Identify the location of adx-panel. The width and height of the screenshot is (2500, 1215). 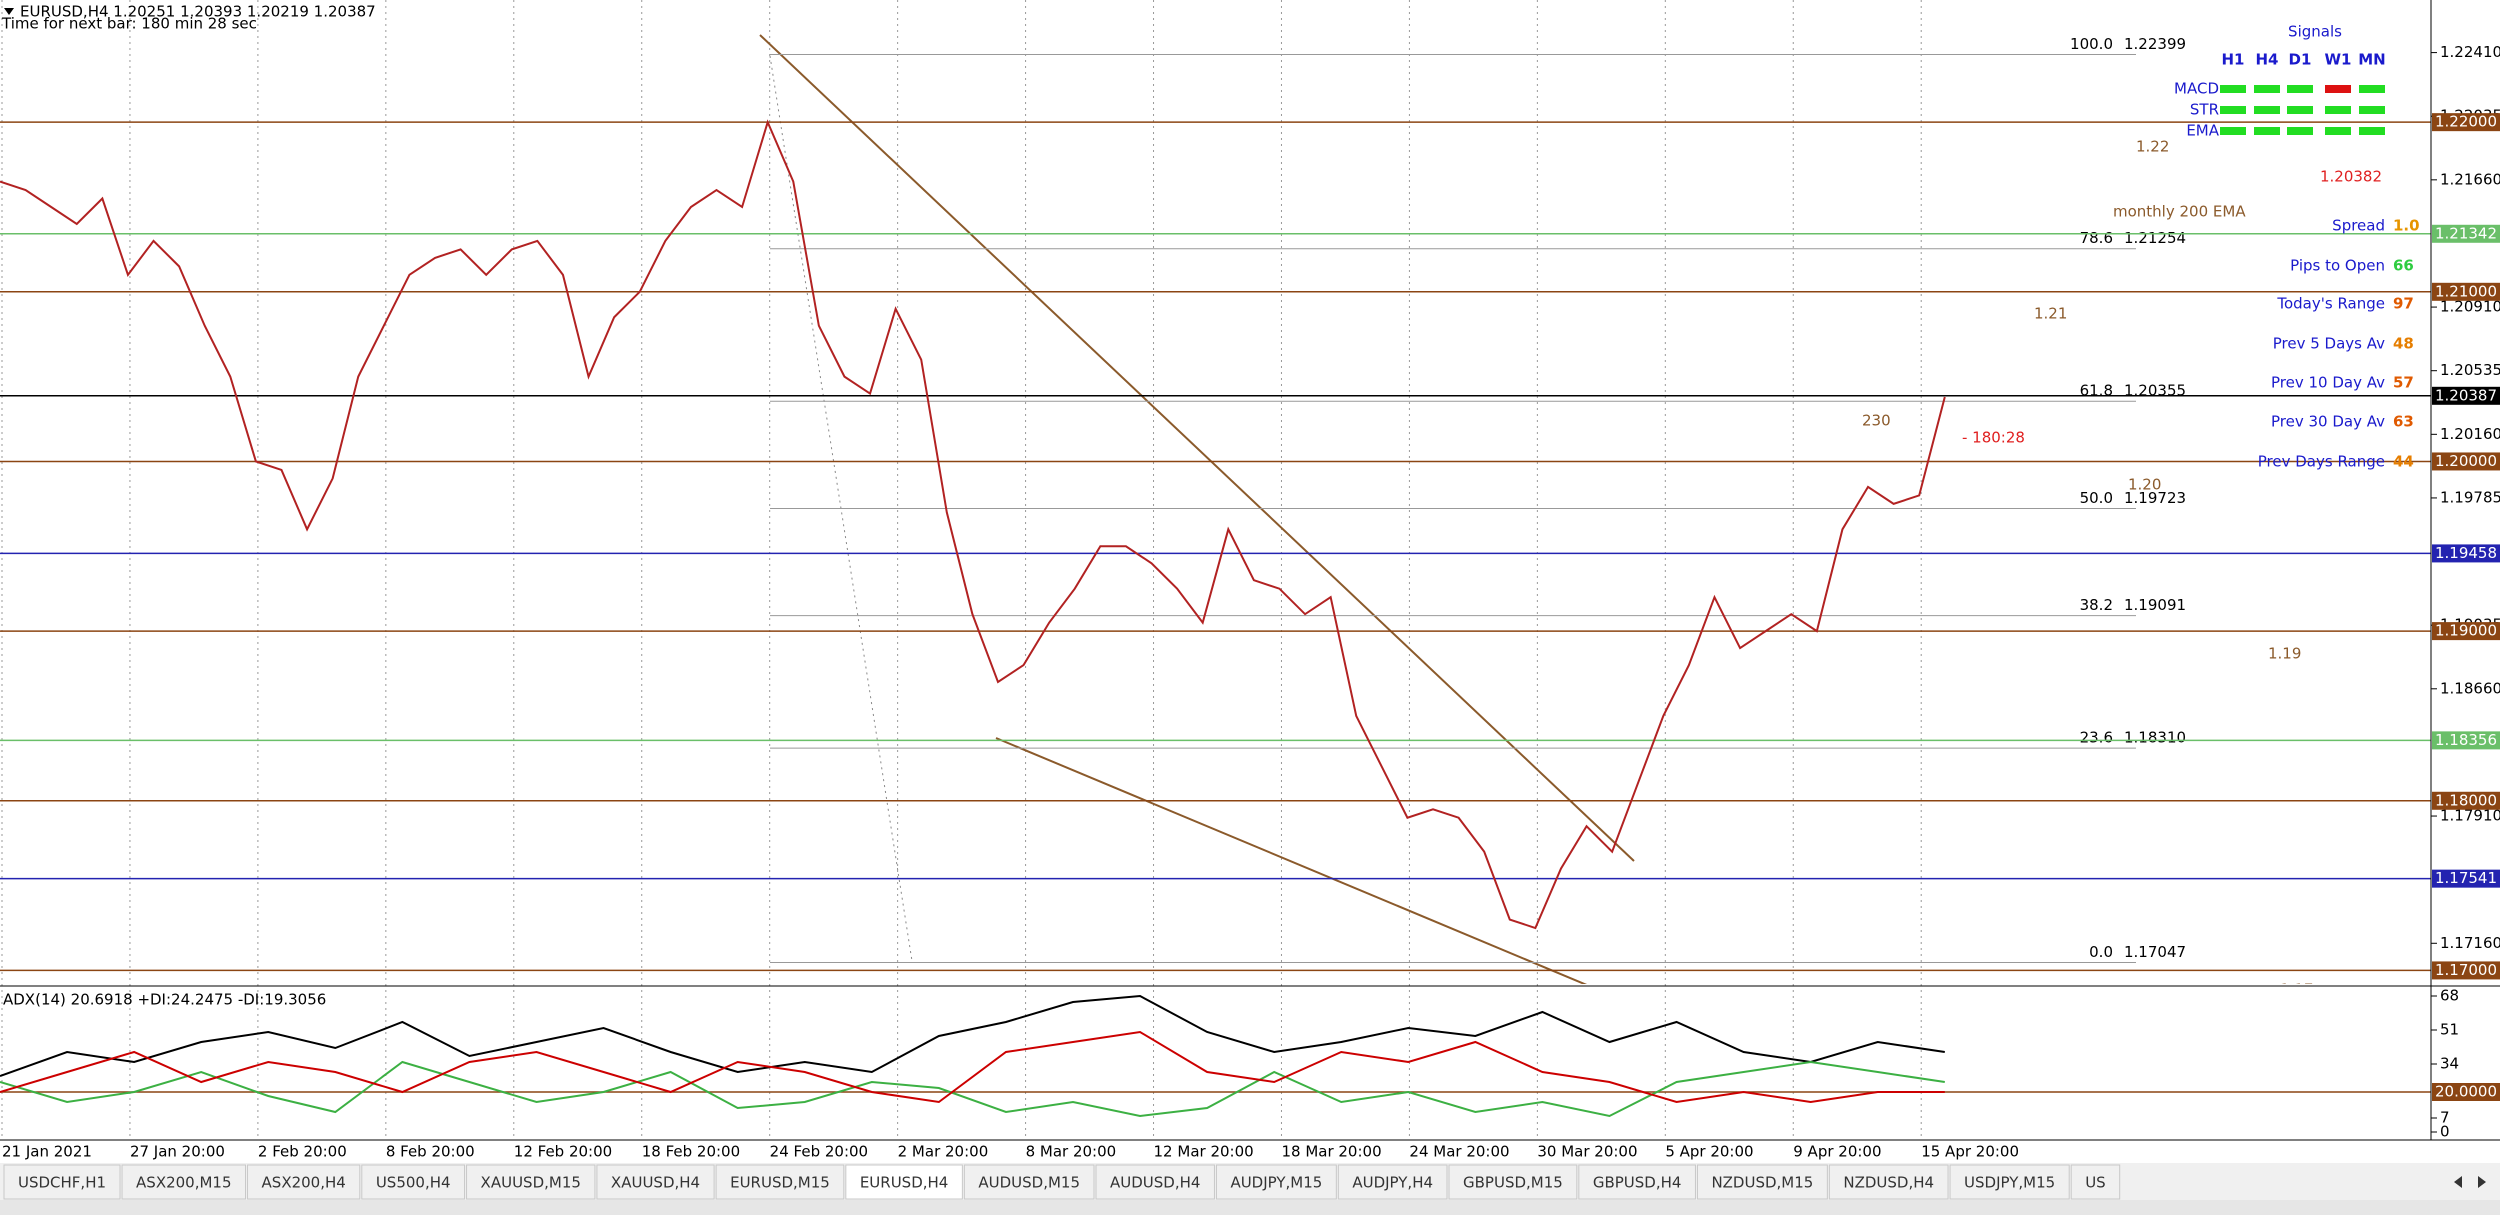
(1215, 1056).